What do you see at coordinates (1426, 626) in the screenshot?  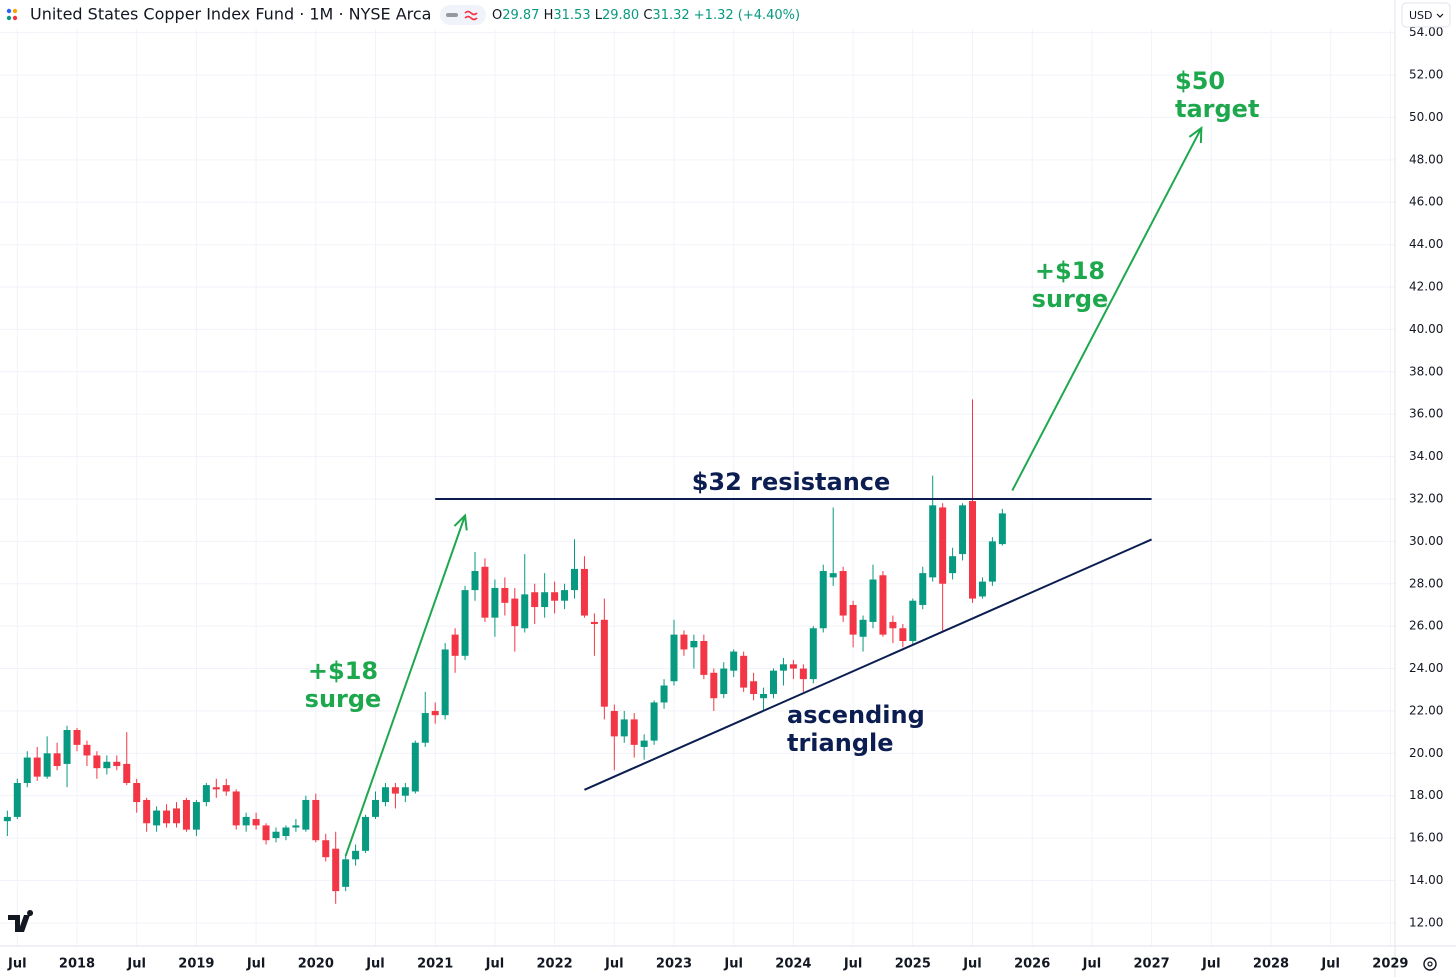 I see `y-tick-label: 26.00` at bounding box center [1426, 626].